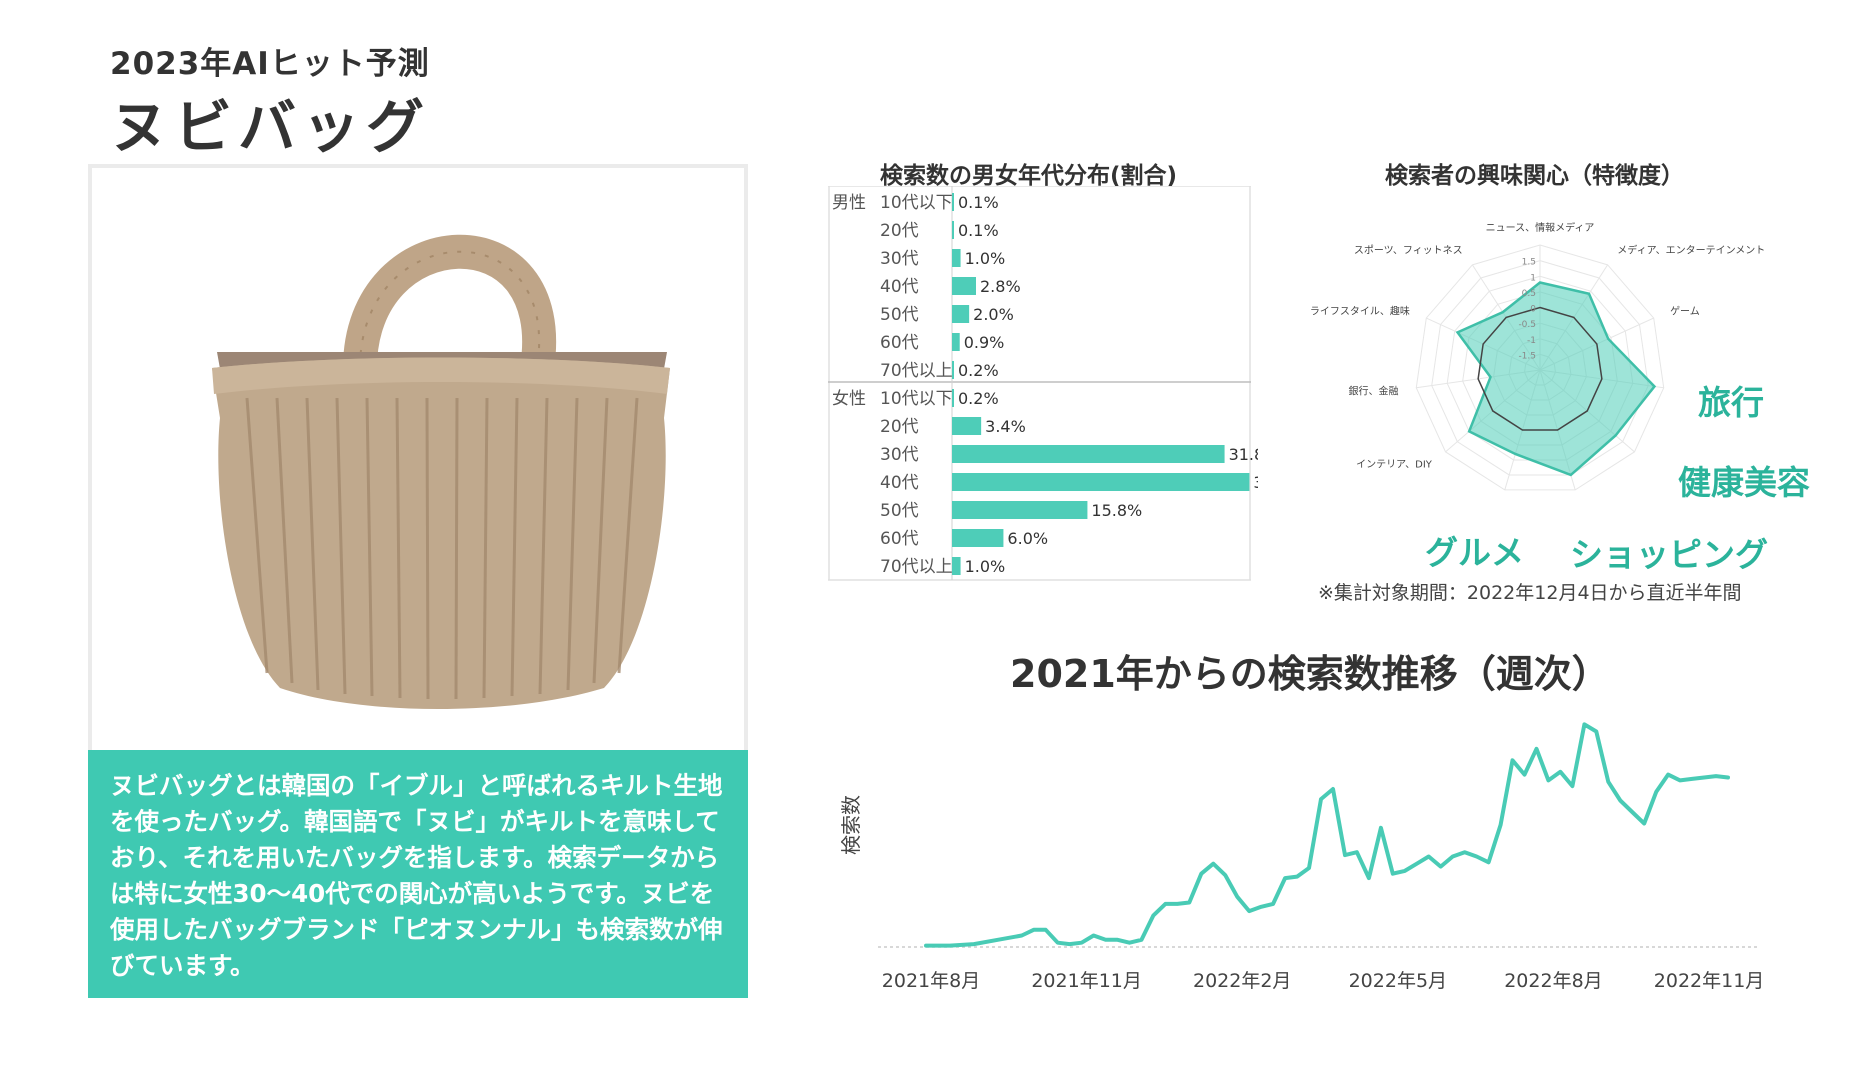  What do you see at coordinates (1530, 593) in the screenshot?
I see `period-note: ※集計対象期間：2022年12月4日から直近半年間` at bounding box center [1530, 593].